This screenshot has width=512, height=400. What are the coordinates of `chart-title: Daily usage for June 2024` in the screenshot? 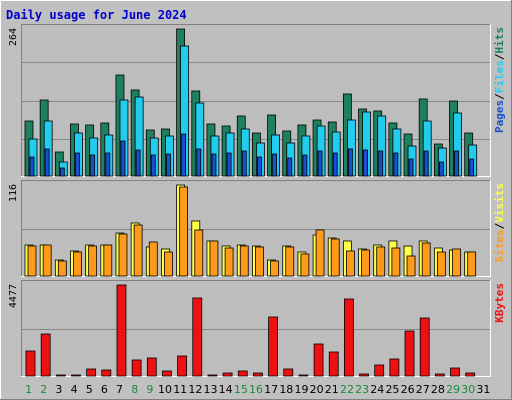 It's located at (96, 15).